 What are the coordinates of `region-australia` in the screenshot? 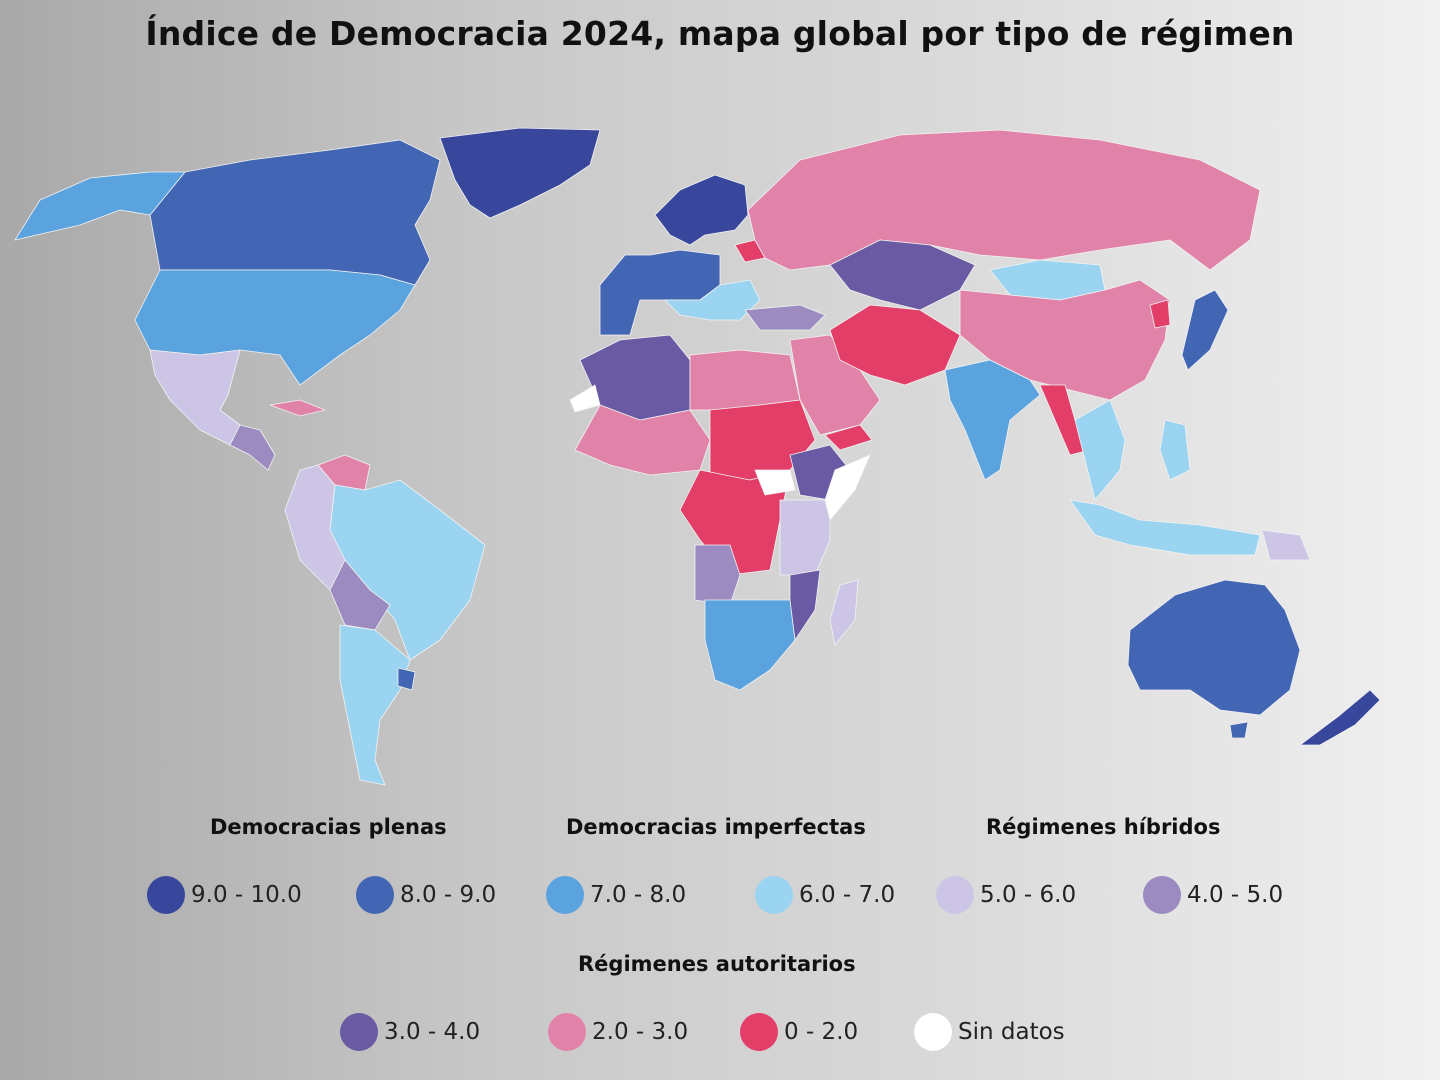 It's located at (1214, 647).